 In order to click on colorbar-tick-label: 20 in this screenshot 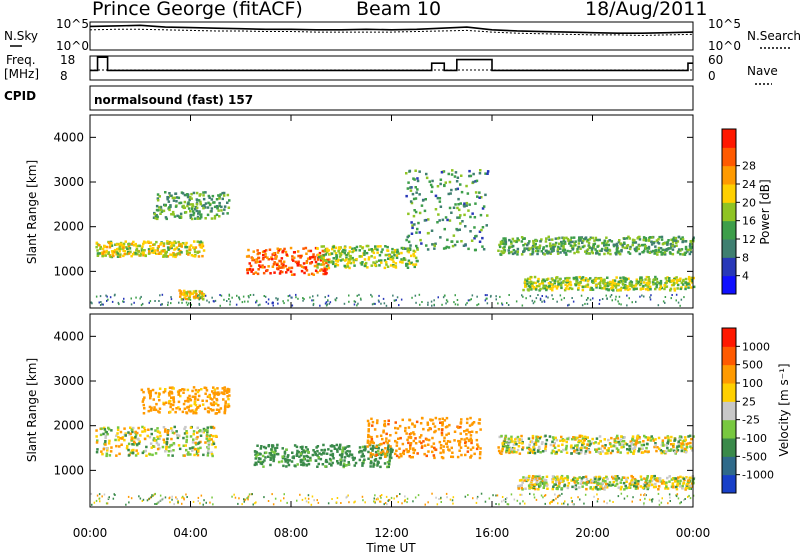, I will do `click(749, 202)`.